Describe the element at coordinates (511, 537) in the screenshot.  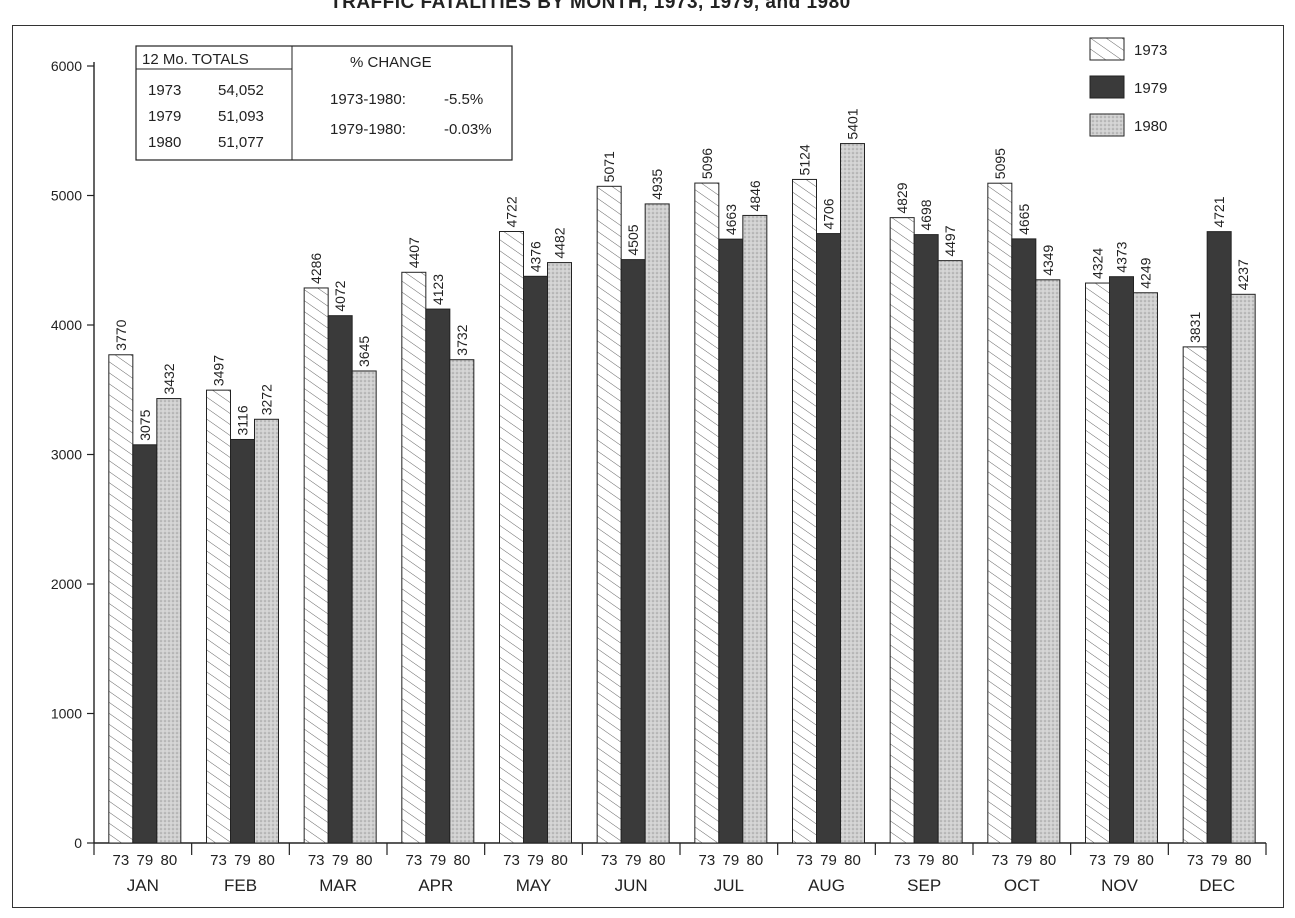
I see `bar-1973-may` at that location.